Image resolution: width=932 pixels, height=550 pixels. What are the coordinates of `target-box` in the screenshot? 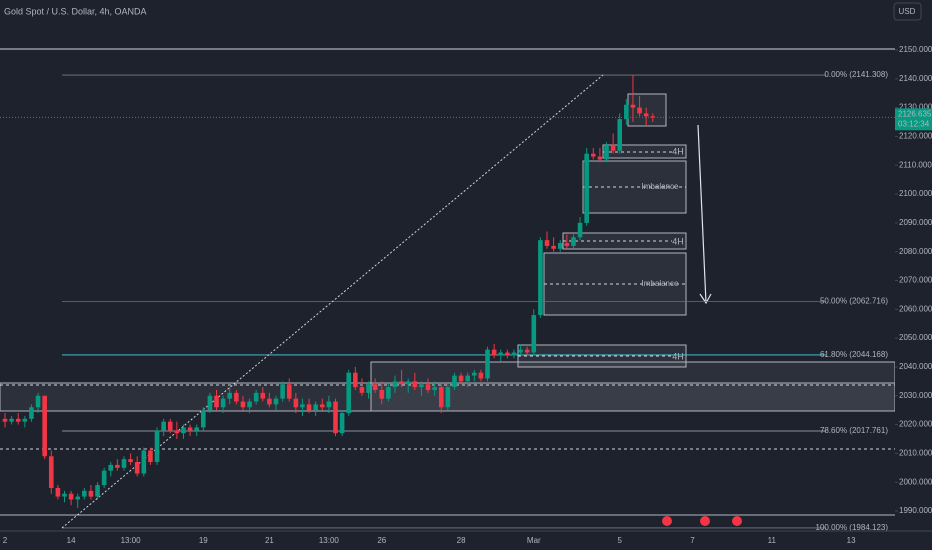 It's located at (647, 110).